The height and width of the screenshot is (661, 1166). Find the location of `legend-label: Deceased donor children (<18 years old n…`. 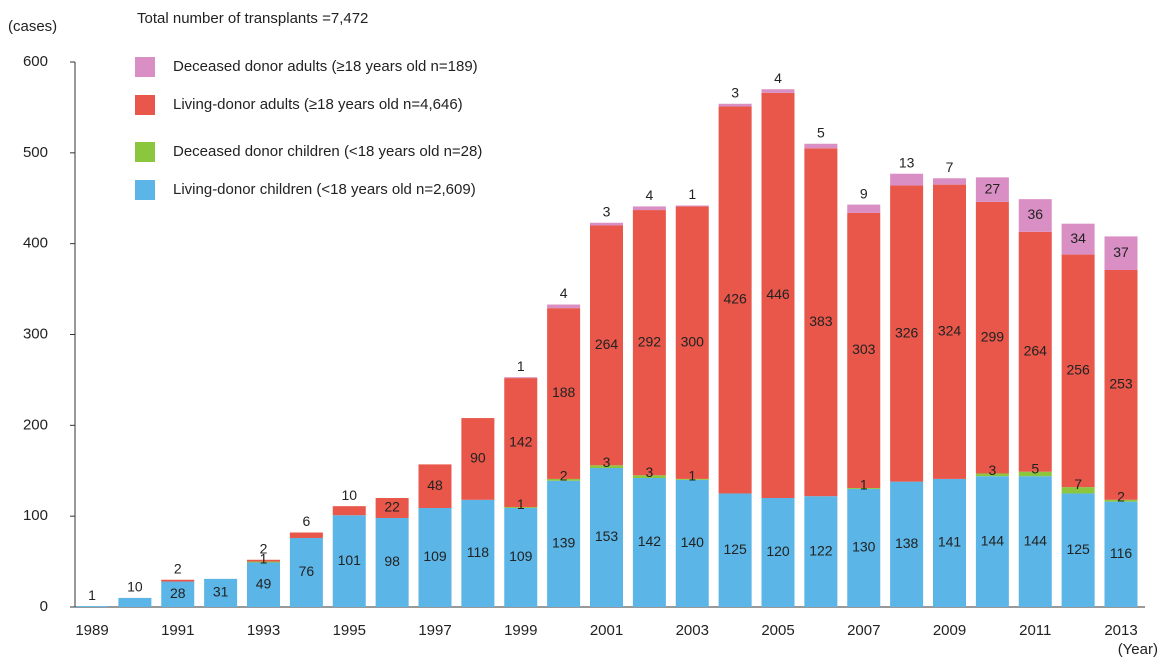

legend-label: Deceased donor children (<18 years old n… is located at coordinates (327, 151).